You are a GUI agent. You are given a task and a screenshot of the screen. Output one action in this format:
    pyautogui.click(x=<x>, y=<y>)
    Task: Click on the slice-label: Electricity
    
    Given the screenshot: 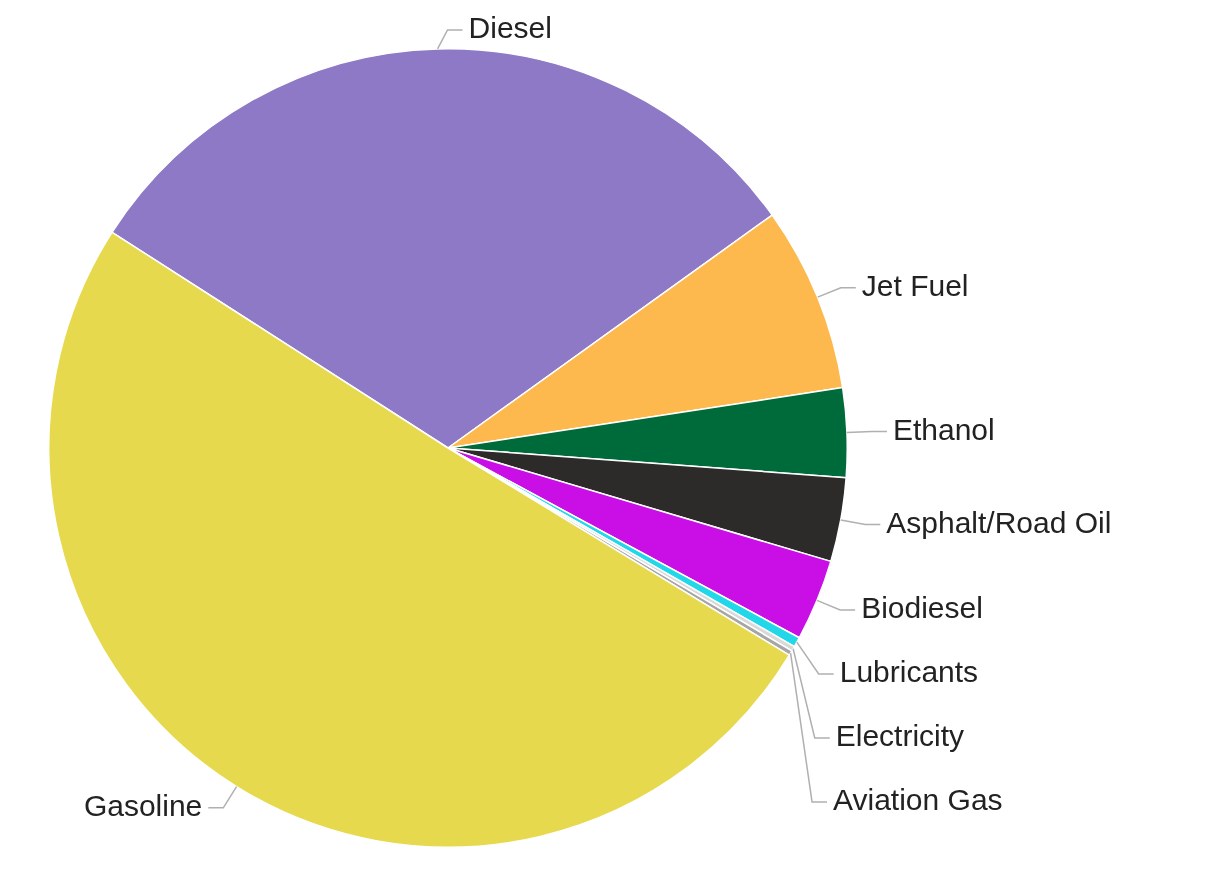 What is the action you would take?
    pyautogui.click(x=900, y=736)
    